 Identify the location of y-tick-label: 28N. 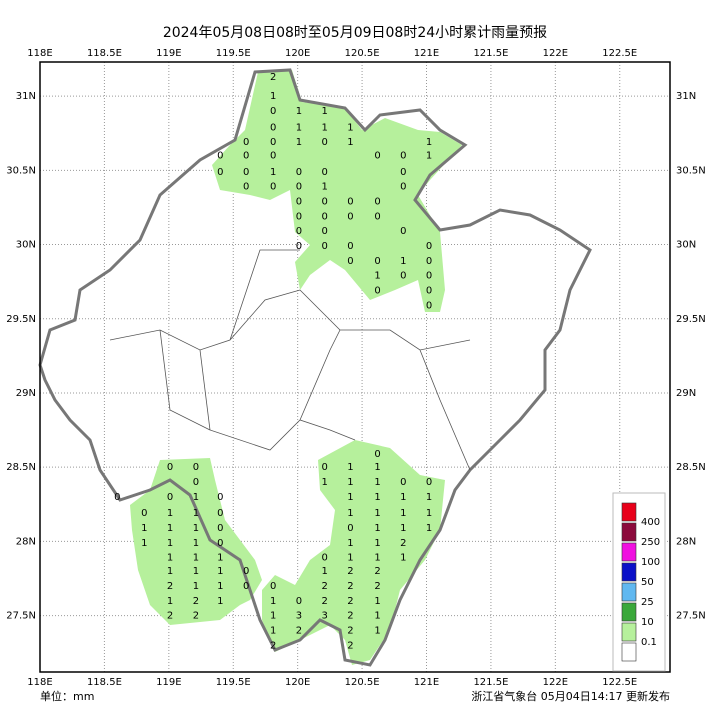
(26, 541).